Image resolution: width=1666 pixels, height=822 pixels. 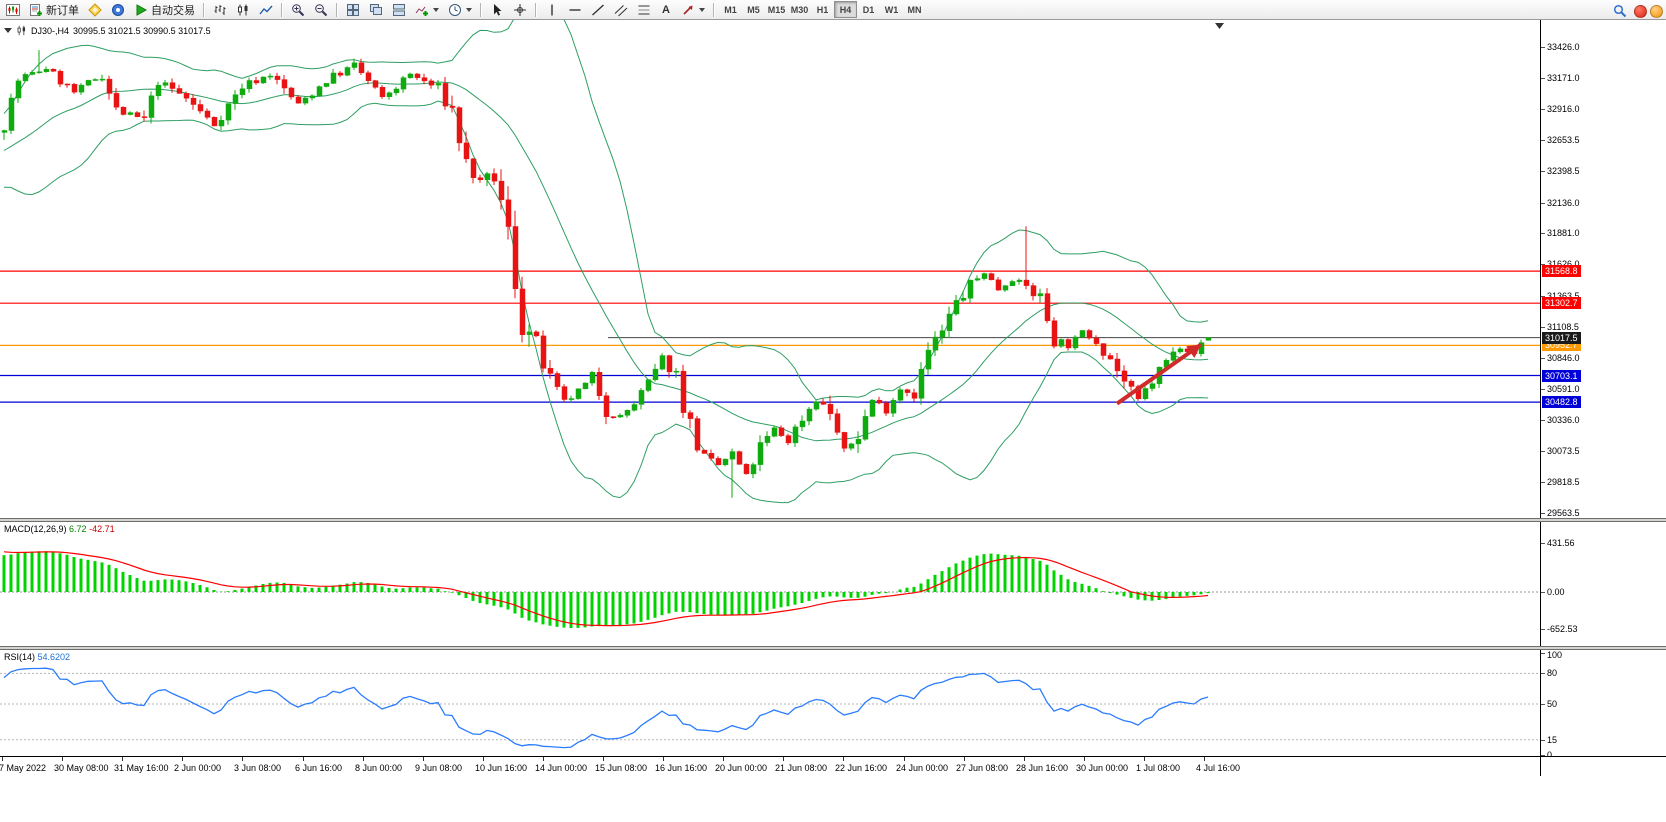 What do you see at coordinates (868, 9) in the screenshot?
I see `timeframe-button-d1: D1` at bounding box center [868, 9].